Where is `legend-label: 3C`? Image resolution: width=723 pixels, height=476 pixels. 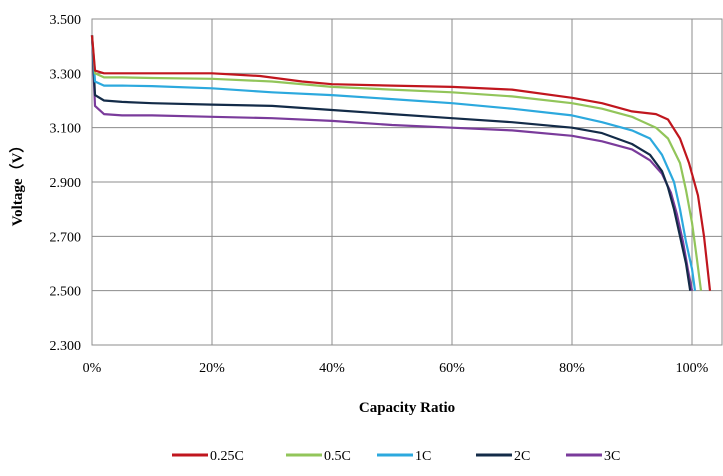 legend-label: 3C is located at coordinates (612, 456).